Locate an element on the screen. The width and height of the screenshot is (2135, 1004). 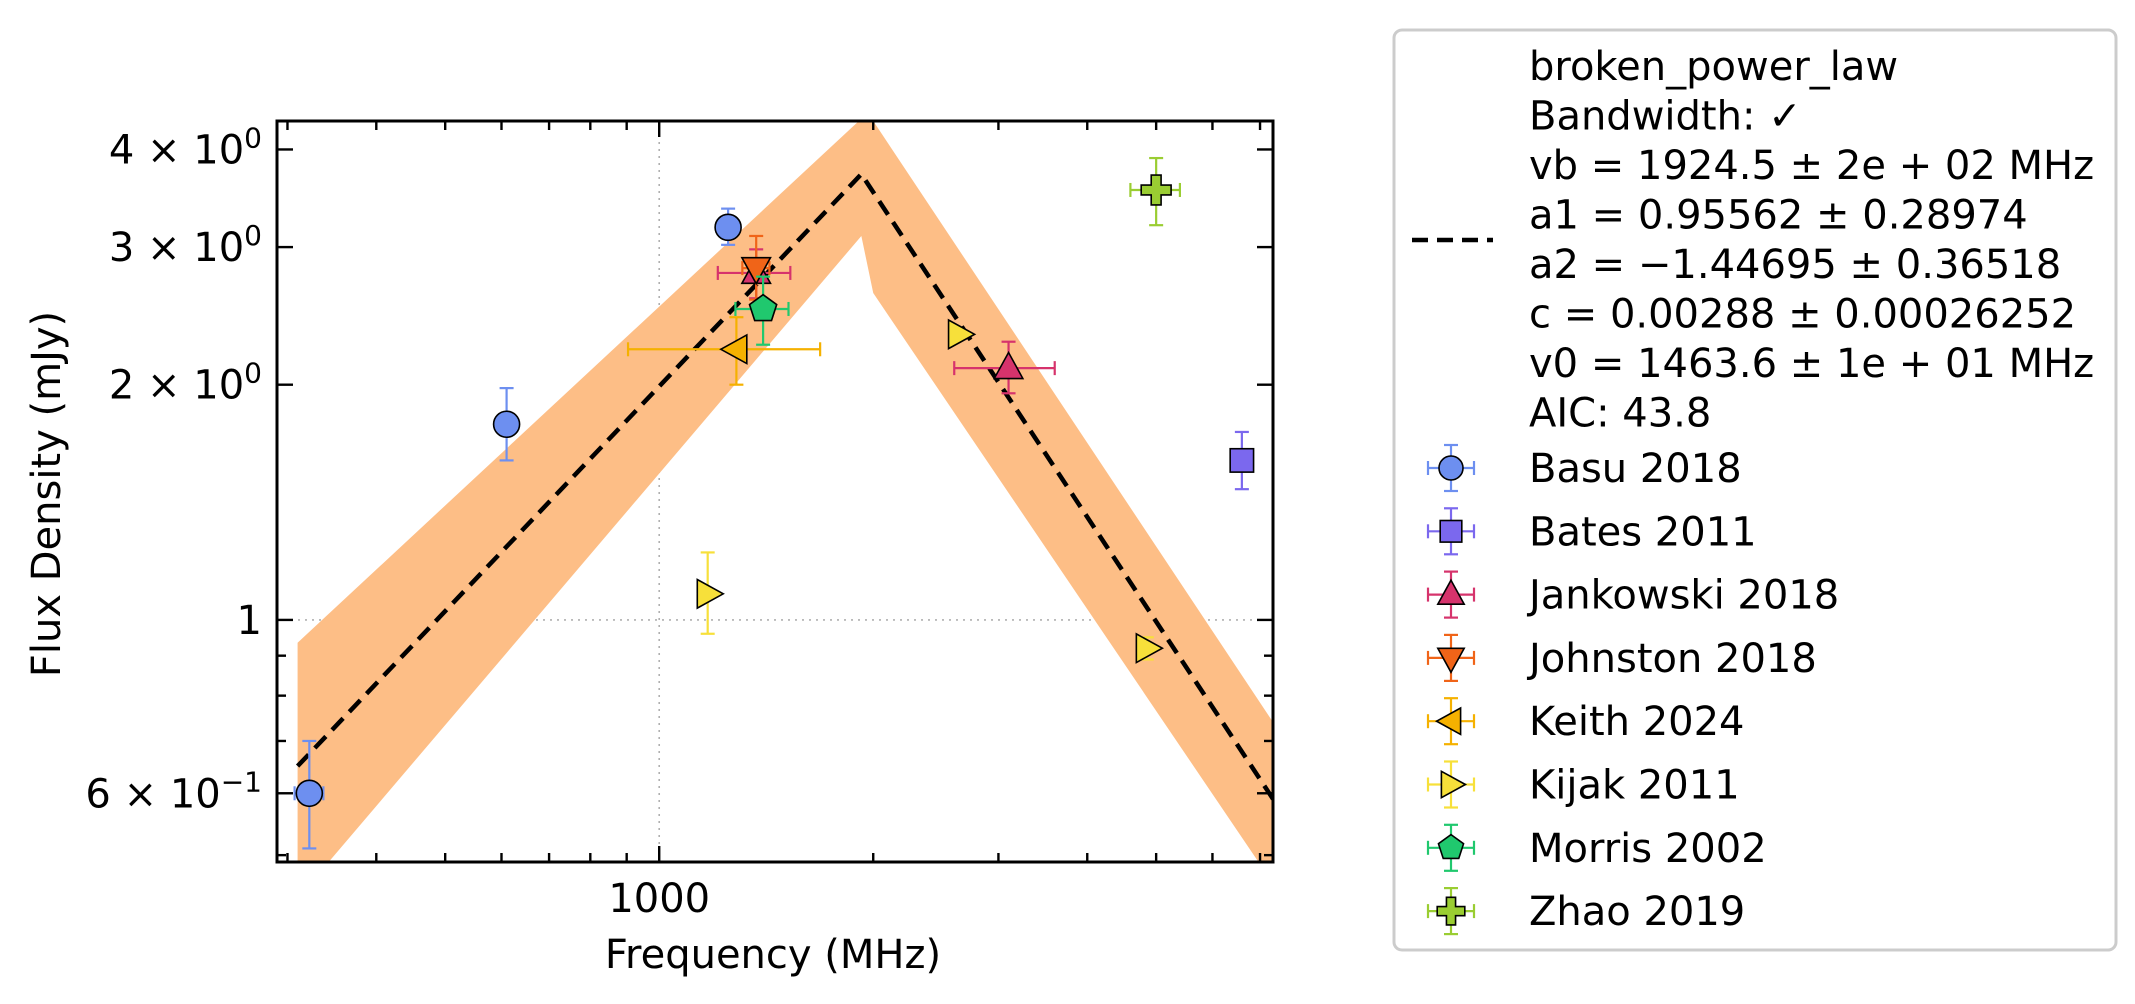
legend-entry-johnston-2018: Johnston 2018 is located at coordinates (1621, 658).